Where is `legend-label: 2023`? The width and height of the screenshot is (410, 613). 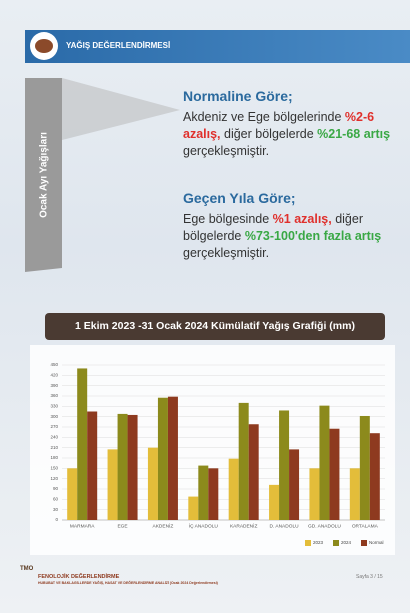 legend-label: 2023 is located at coordinates (318, 542).